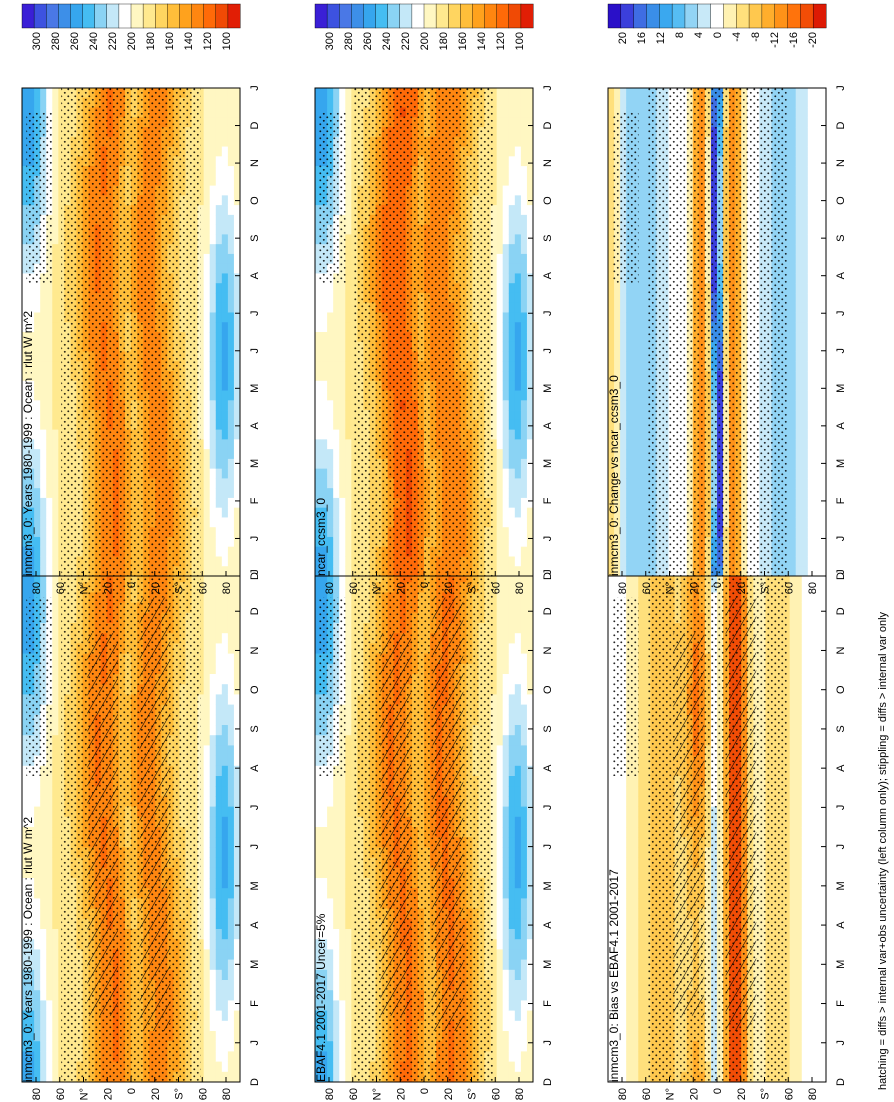 The width and height of the screenshot is (894, 1102). I want to click on colorbar-label: 260, so click(75, 41).